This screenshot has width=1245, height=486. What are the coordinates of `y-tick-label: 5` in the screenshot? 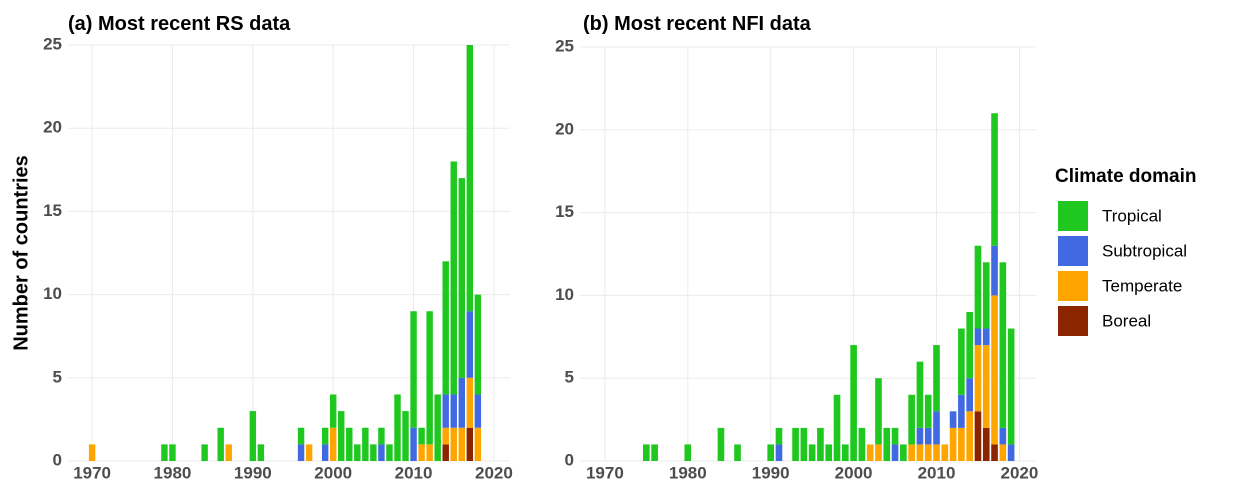 It's located at (569, 377).